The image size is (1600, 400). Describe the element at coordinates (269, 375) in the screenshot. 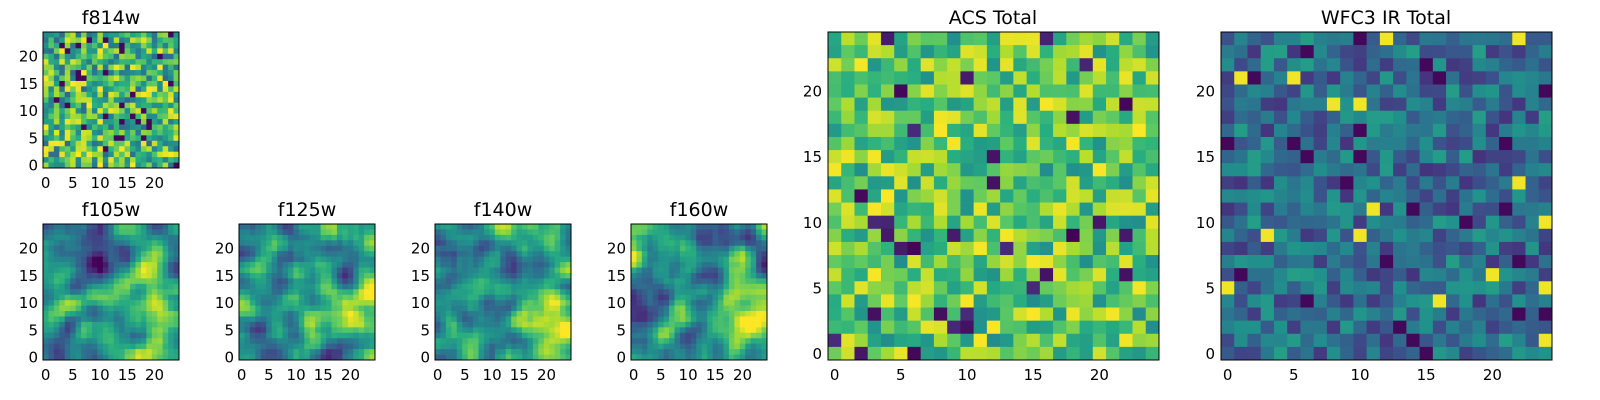

I see `x-tick-label: 5` at that location.